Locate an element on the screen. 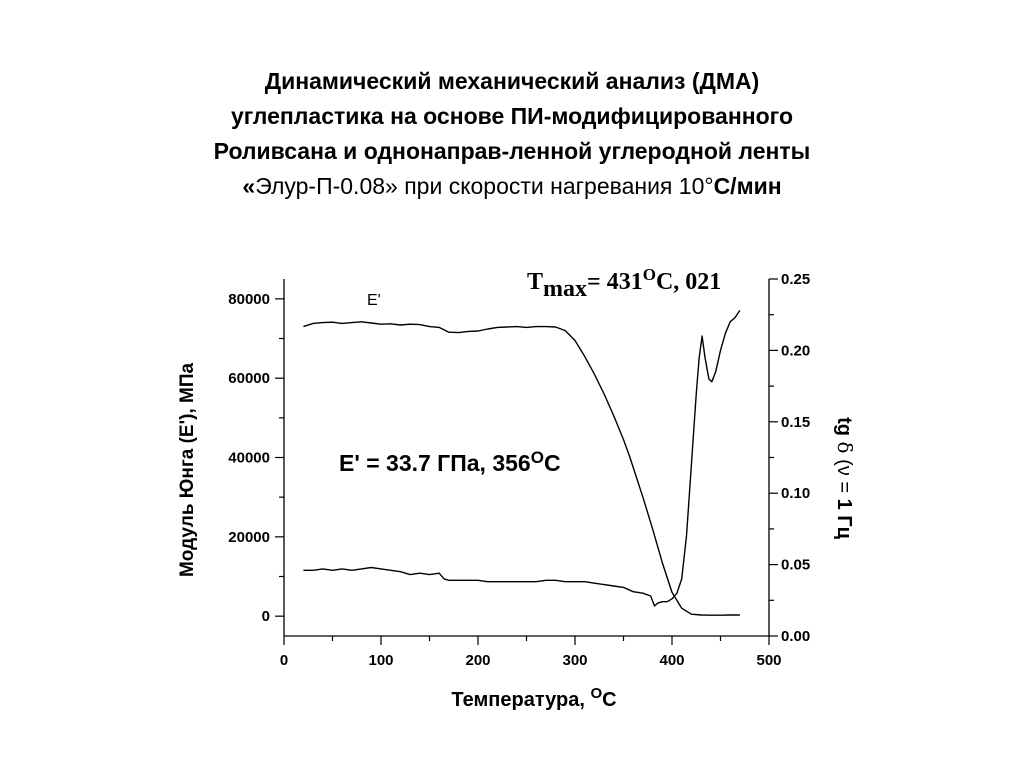 The width and height of the screenshot is (1024, 768). annotation-e-modulus: E' = 33.7 ГПа, 356OC is located at coordinates (450, 462).